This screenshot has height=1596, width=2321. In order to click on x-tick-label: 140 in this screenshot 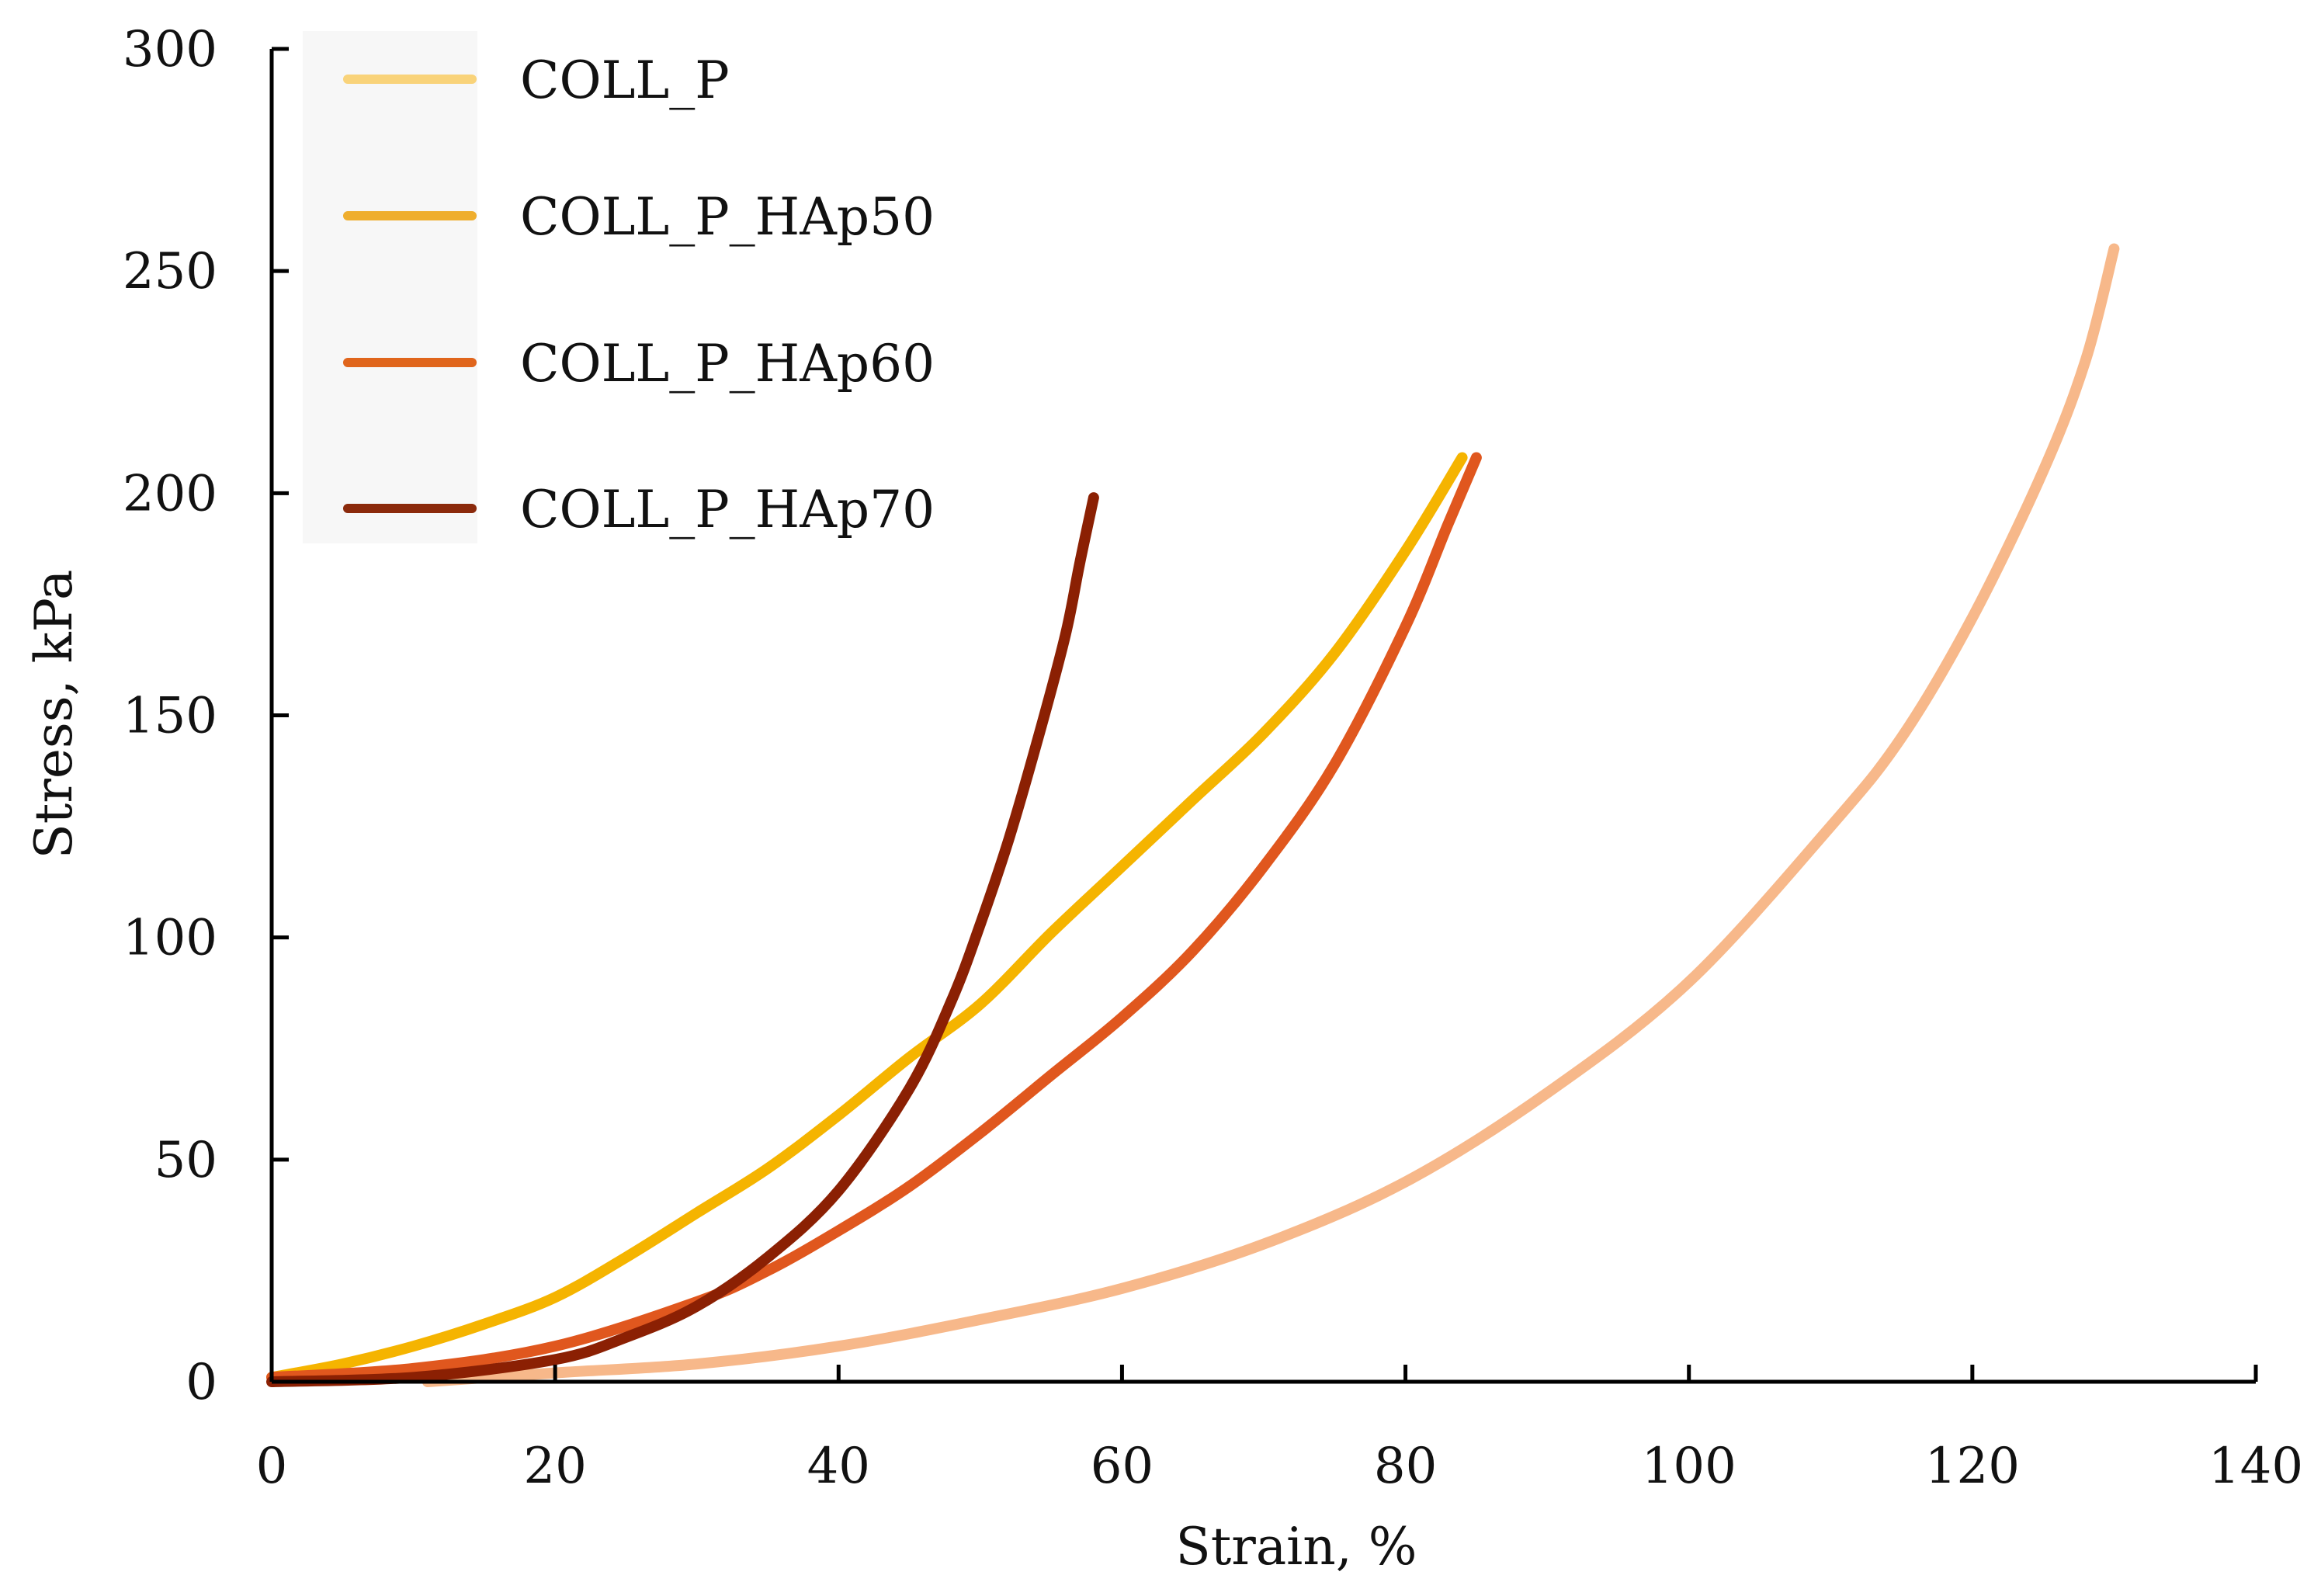, I will do `click(2255, 1466)`.